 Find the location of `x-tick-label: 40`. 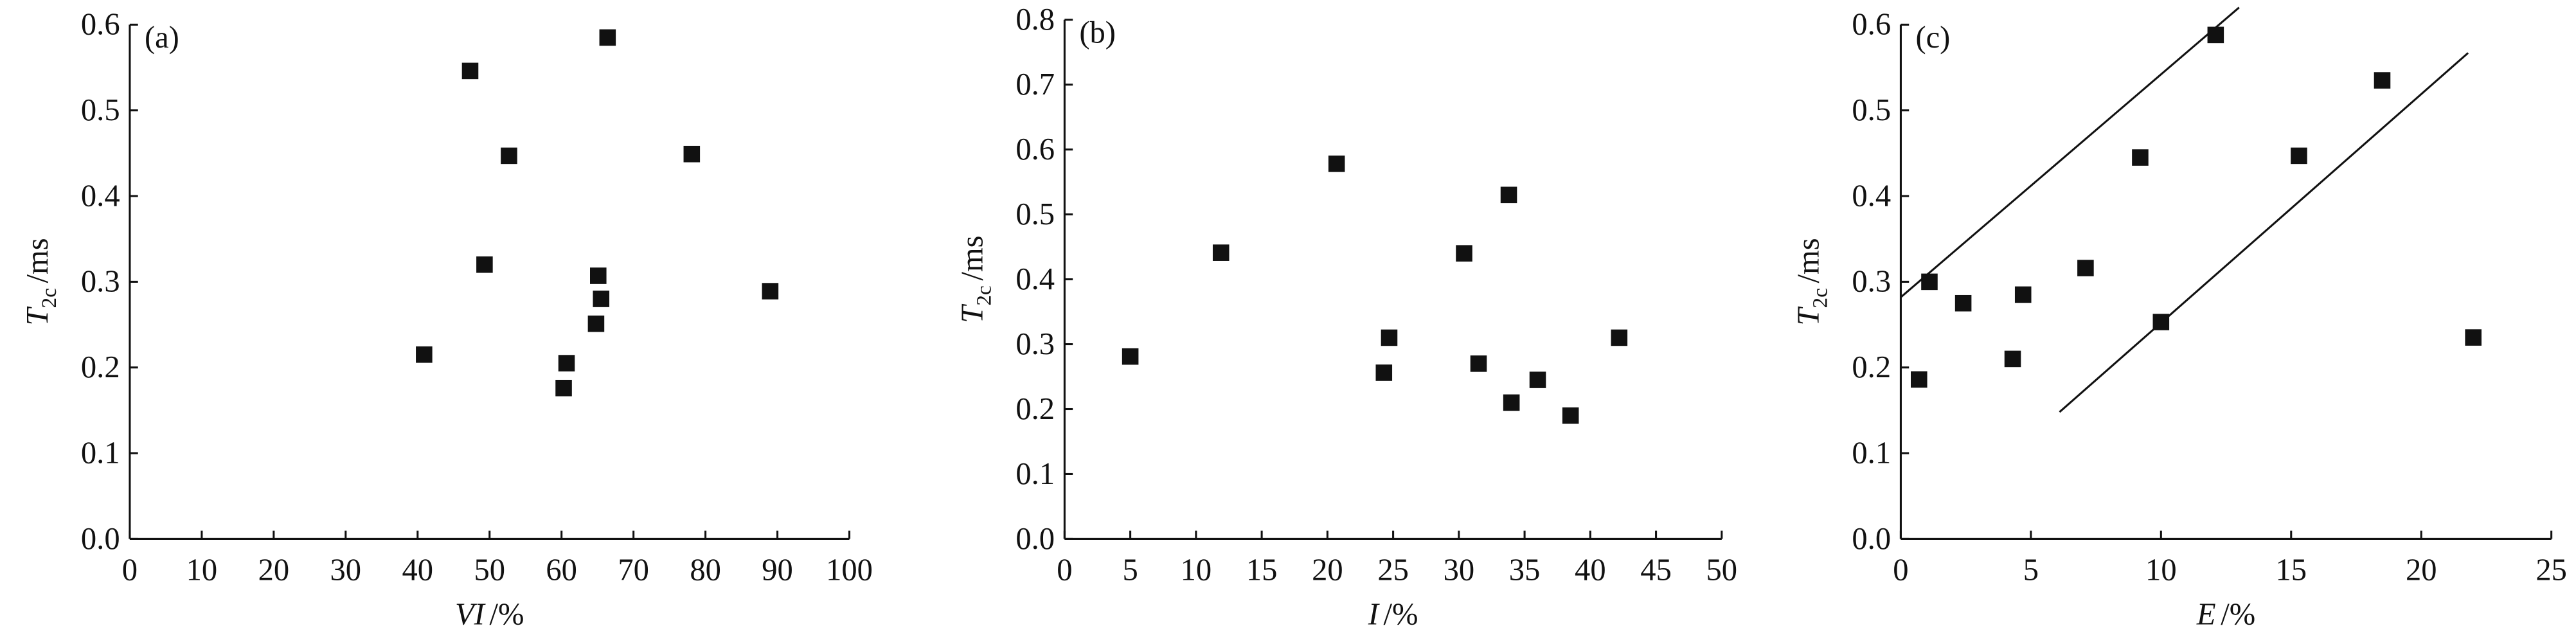

x-tick-label: 40 is located at coordinates (417, 569).